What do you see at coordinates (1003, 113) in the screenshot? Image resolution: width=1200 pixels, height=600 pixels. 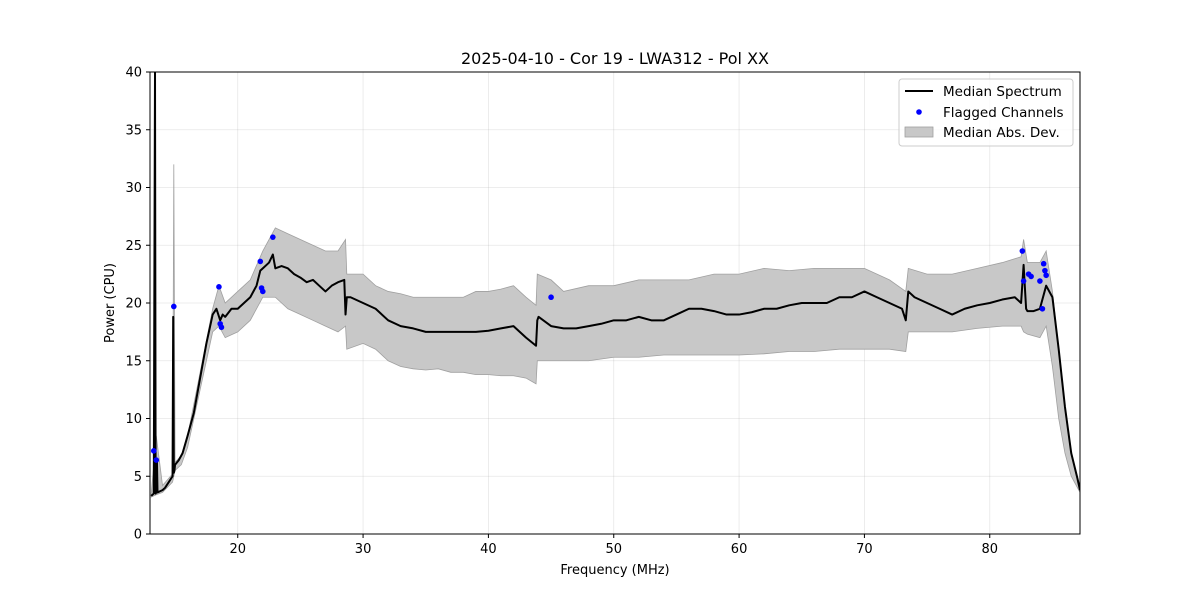 I see `legend-flagged-label: Flagged Channels` at bounding box center [1003, 113].